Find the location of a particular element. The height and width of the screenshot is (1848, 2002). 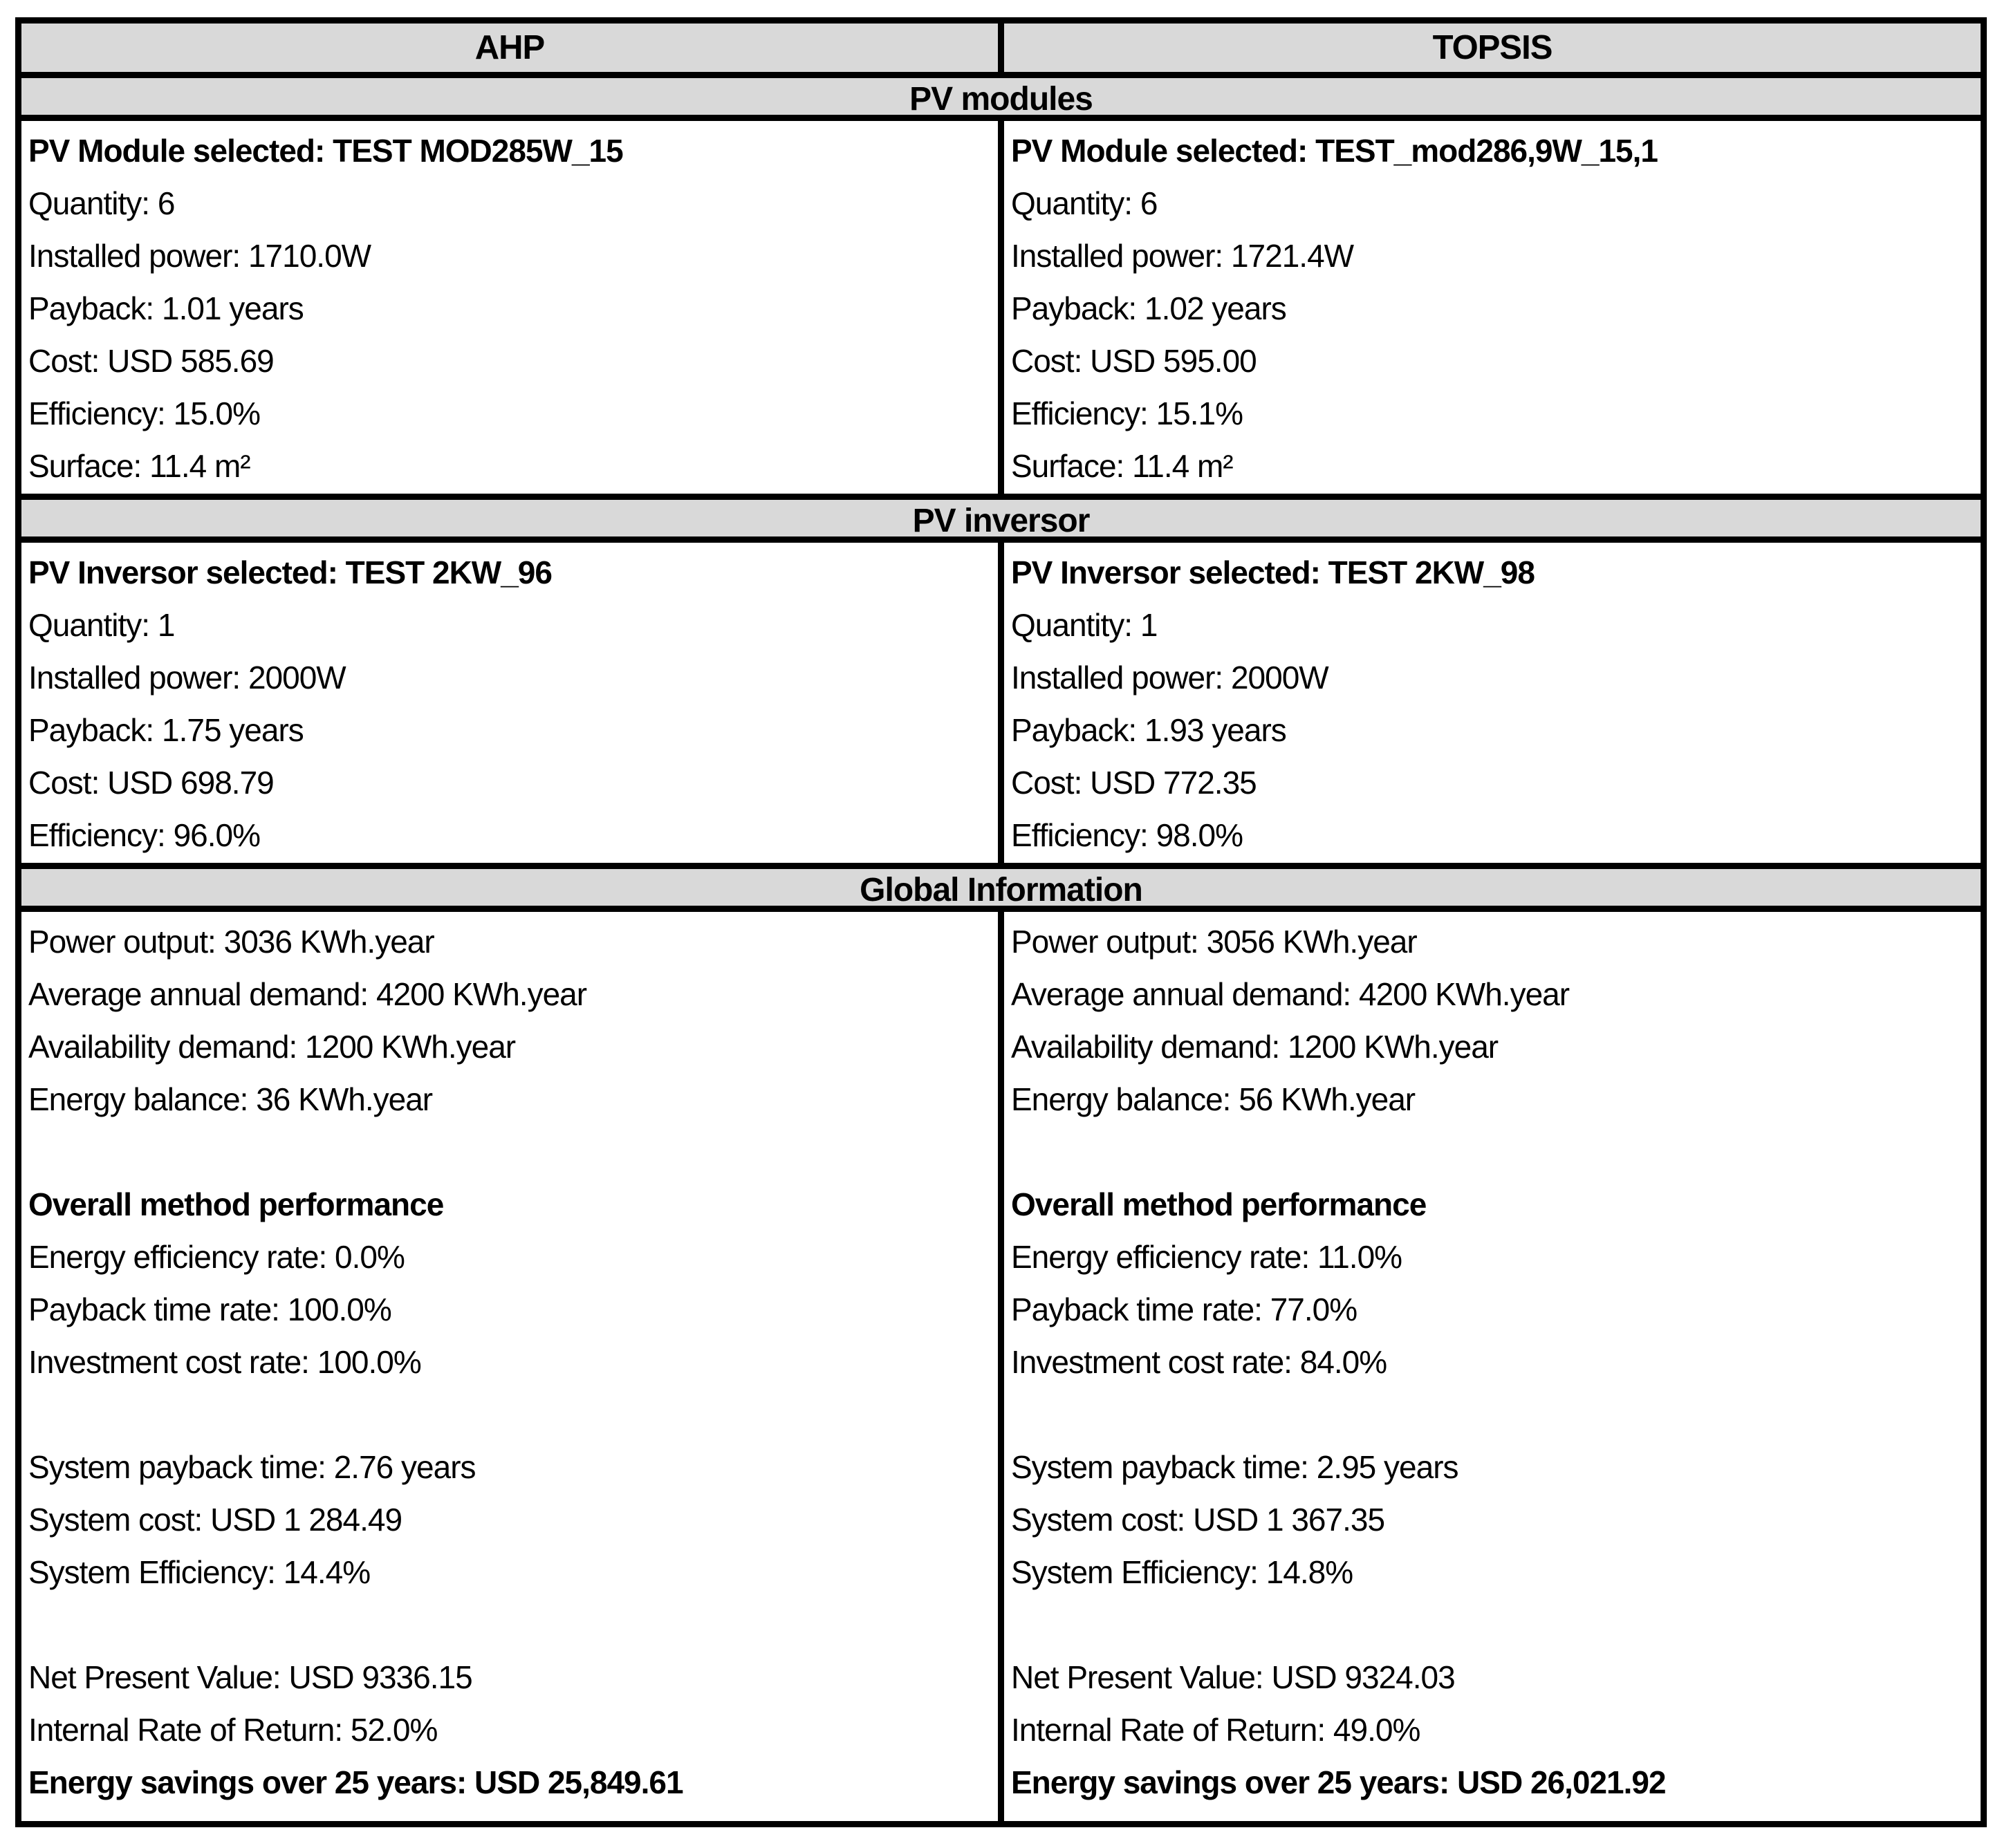

topsis-module-selected: PV Module selected: TEST_mod286,9W_15,1 is located at coordinates (1335, 151).